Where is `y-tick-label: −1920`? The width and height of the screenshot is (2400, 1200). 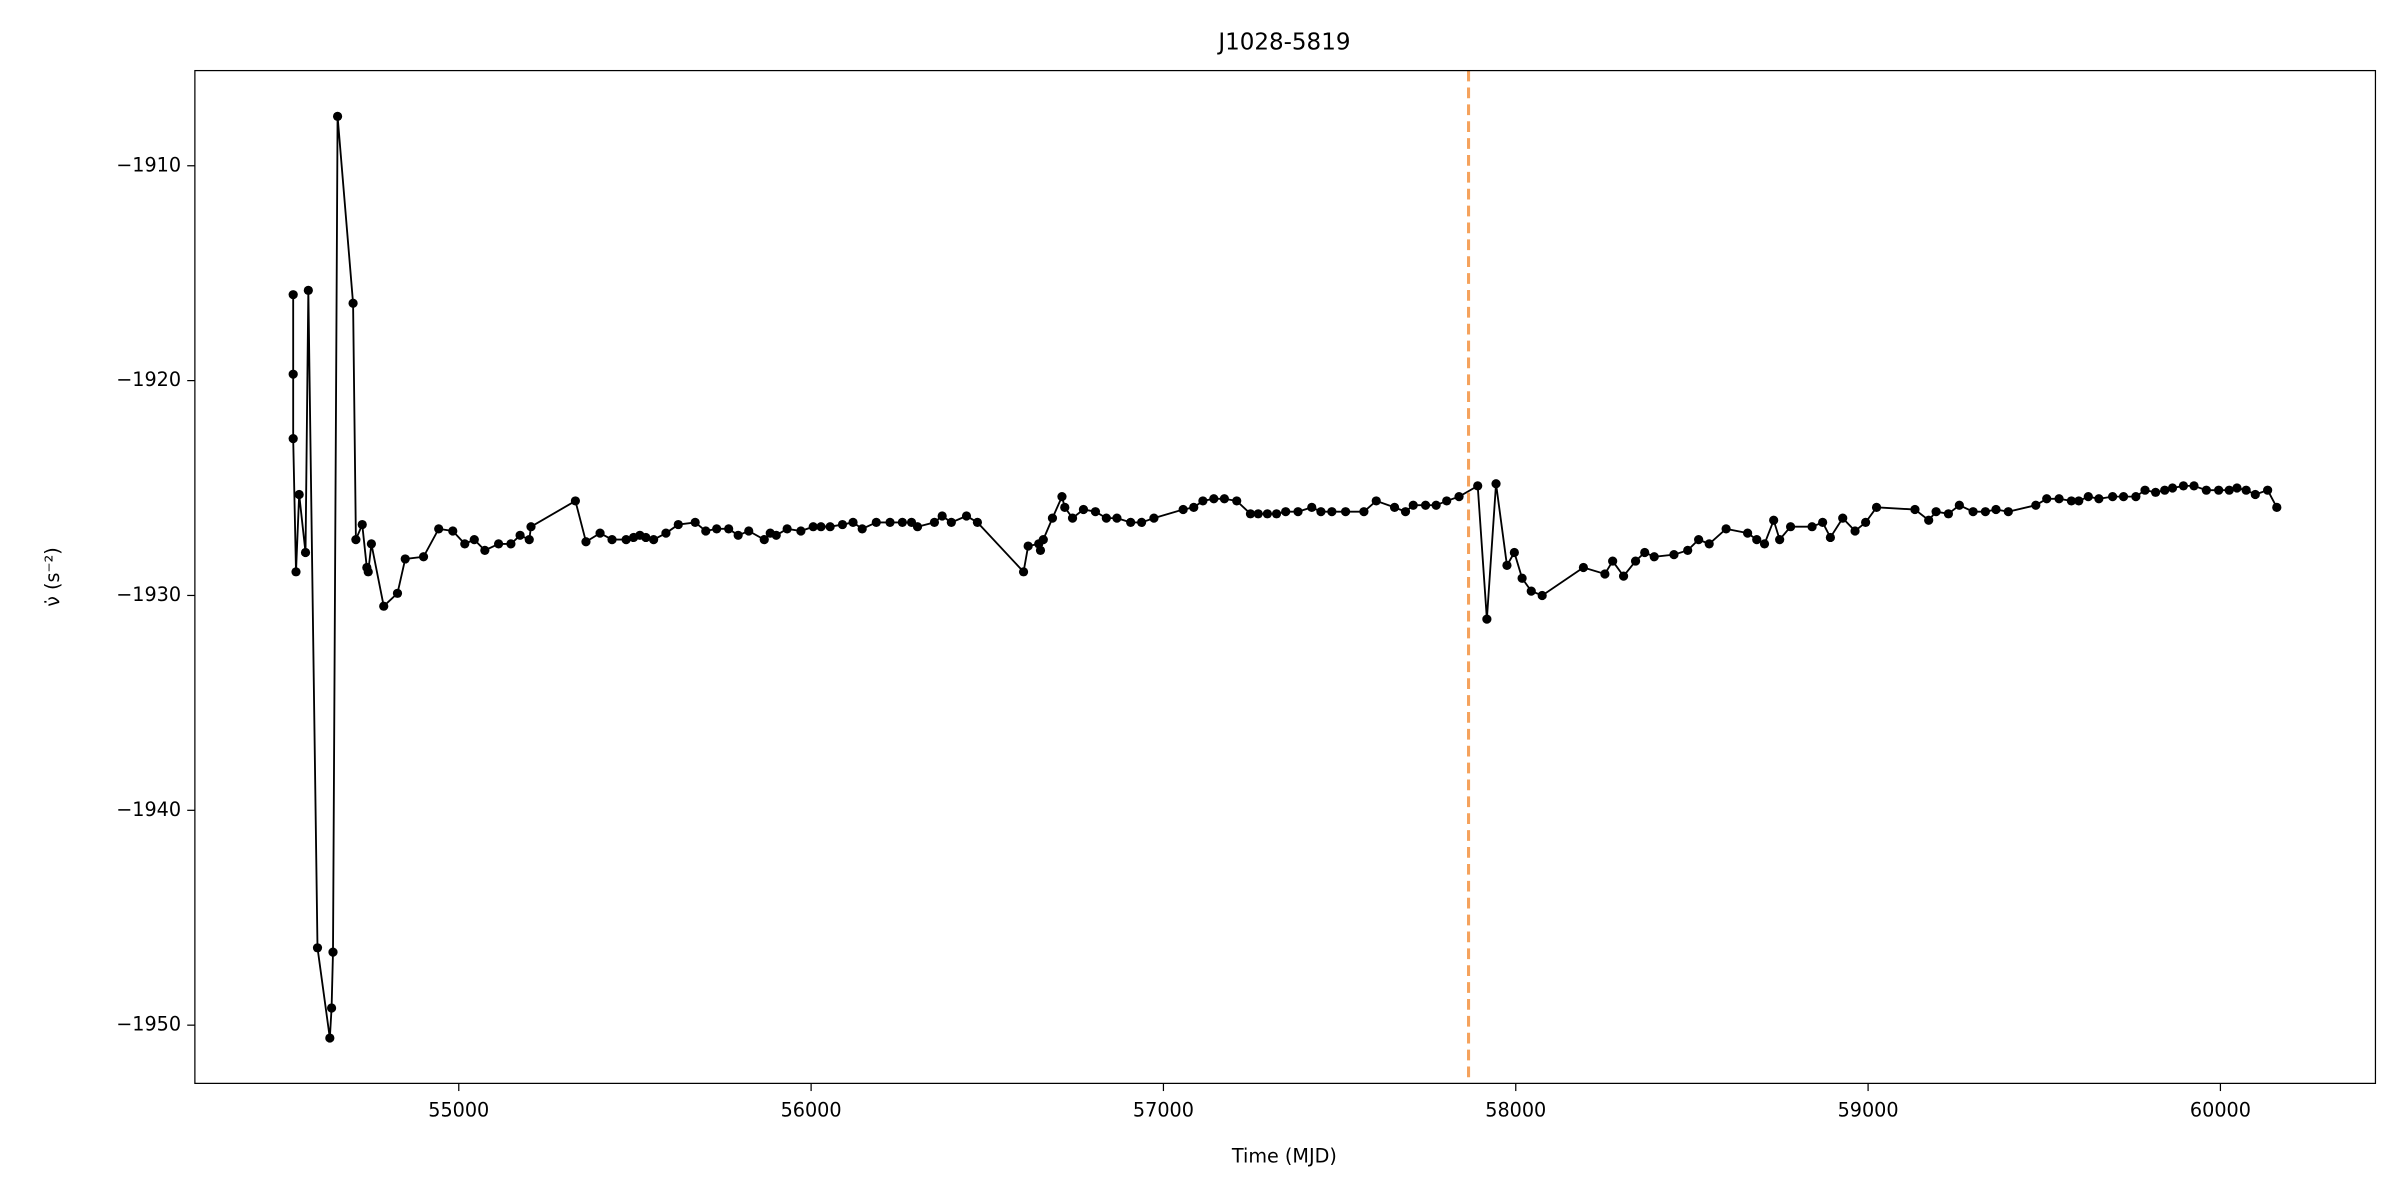
y-tick-label: −1920 is located at coordinates (148, 379).